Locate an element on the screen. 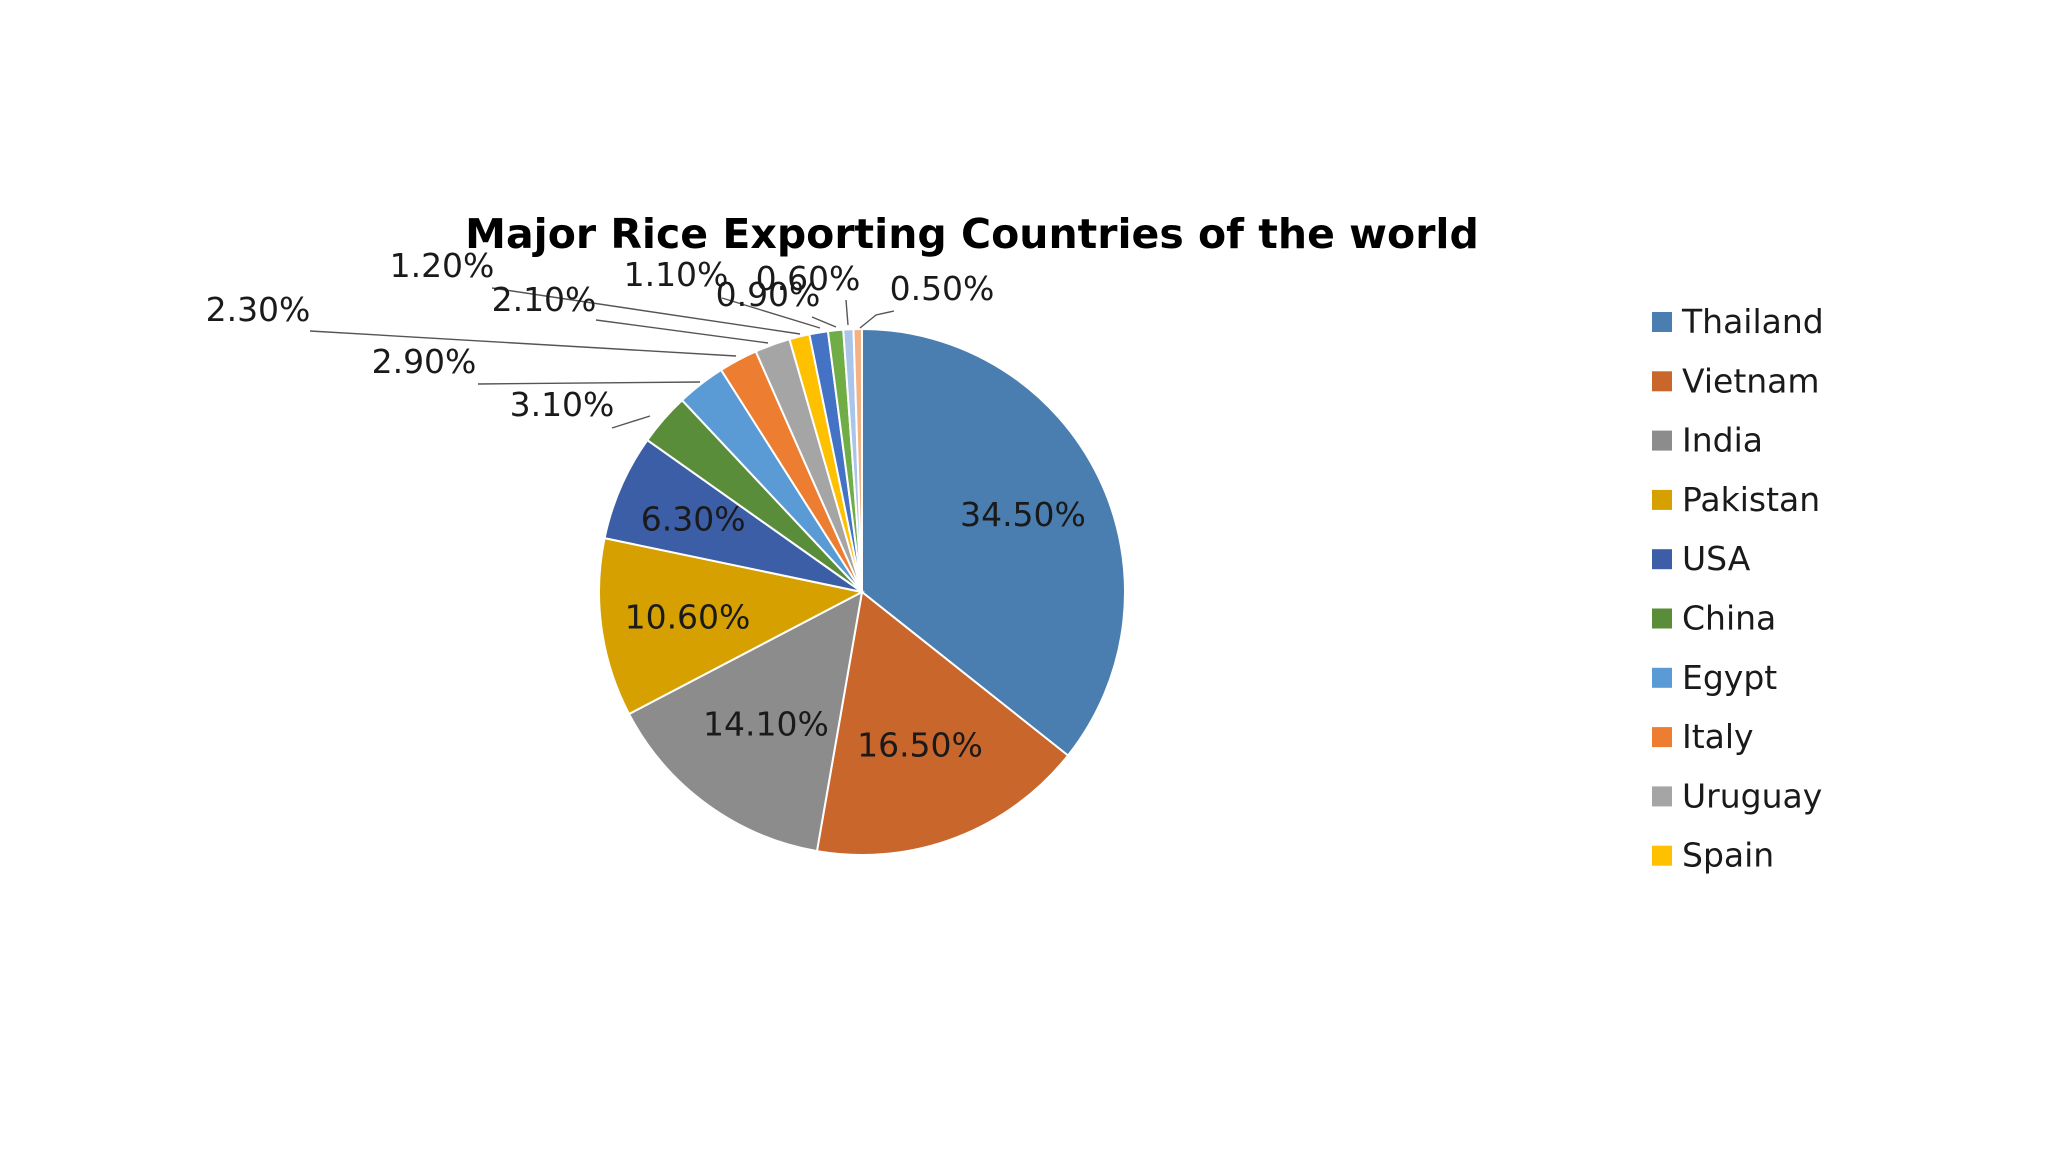 The height and width of the screenshot is (1152, 2048). legend-item: Egypt is located at coordinates (1729, 677).